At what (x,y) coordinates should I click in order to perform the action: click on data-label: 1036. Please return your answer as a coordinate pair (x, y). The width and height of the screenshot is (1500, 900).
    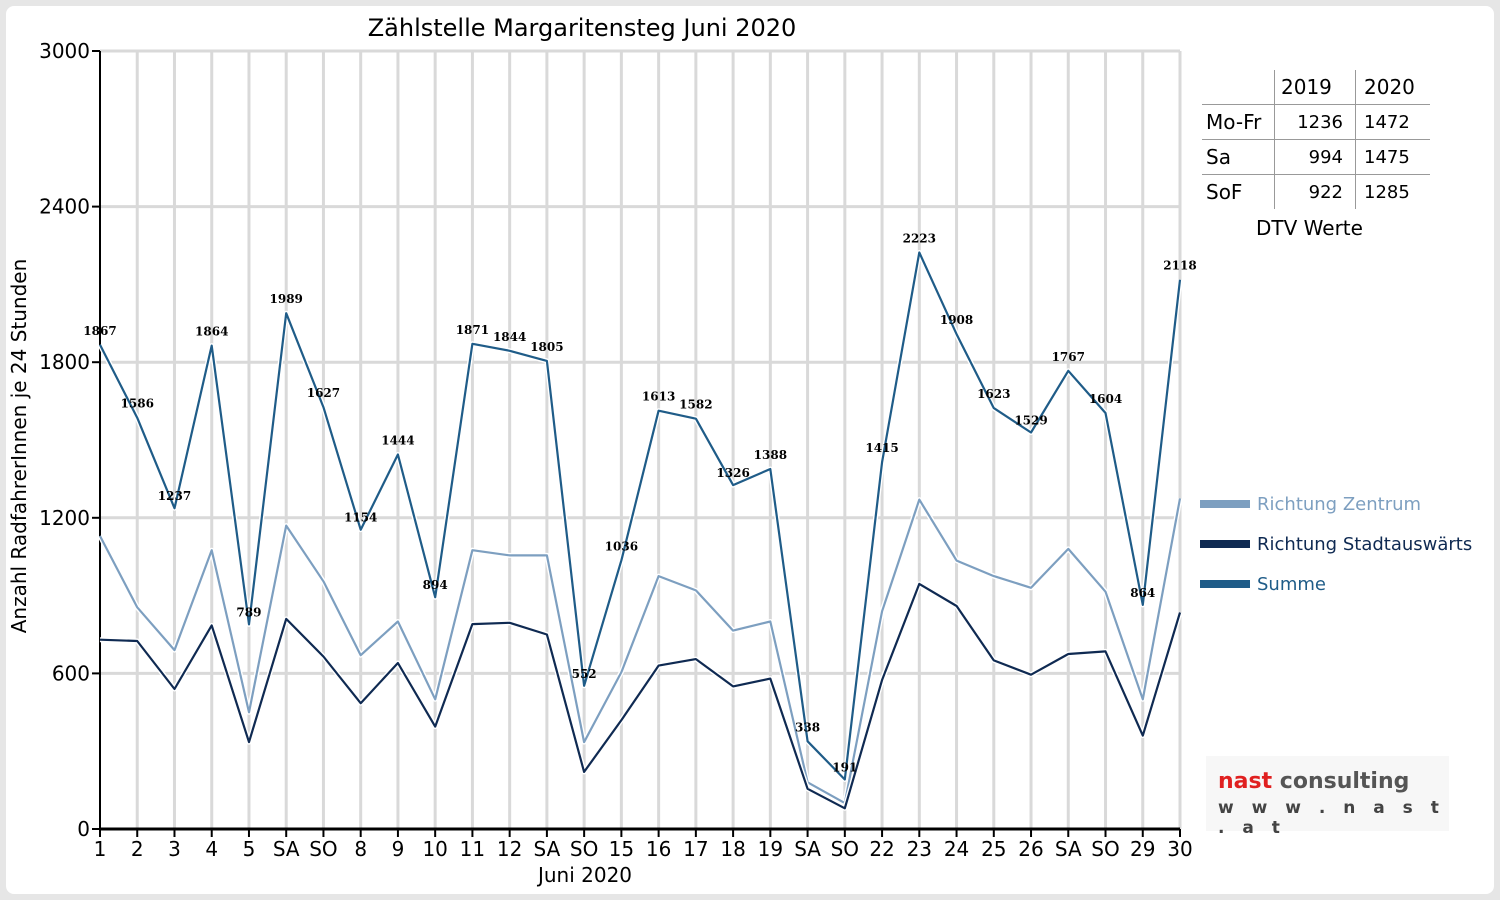
    Looking at the image, I should click on (621, 546).